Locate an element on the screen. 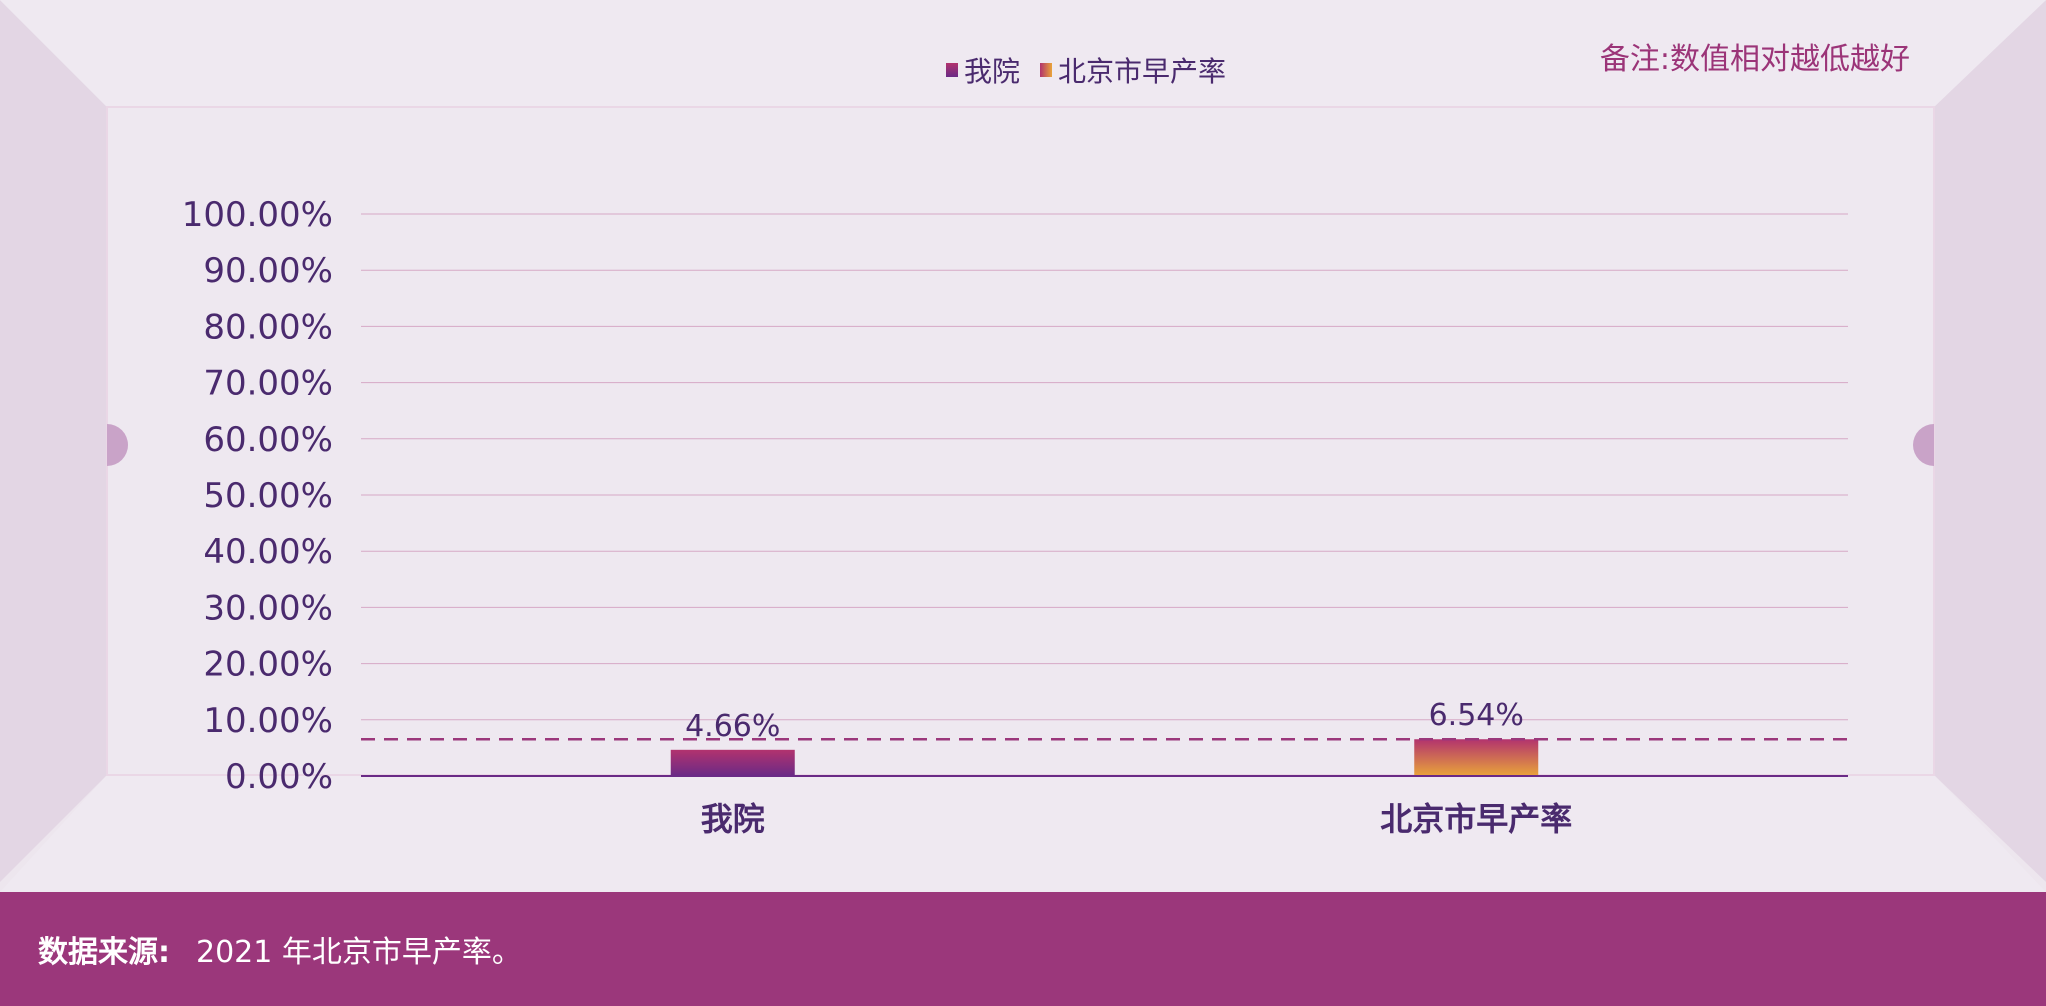  right-wall is located at coordinates (1990, 441).